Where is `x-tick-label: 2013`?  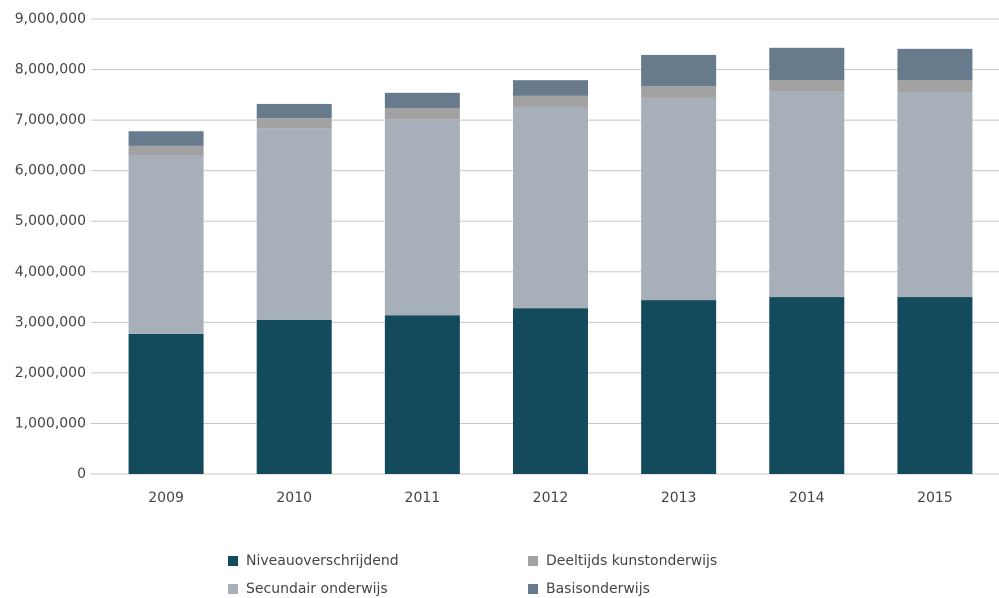
x-tick-label: 2013 is located at coordinates (679, 498).